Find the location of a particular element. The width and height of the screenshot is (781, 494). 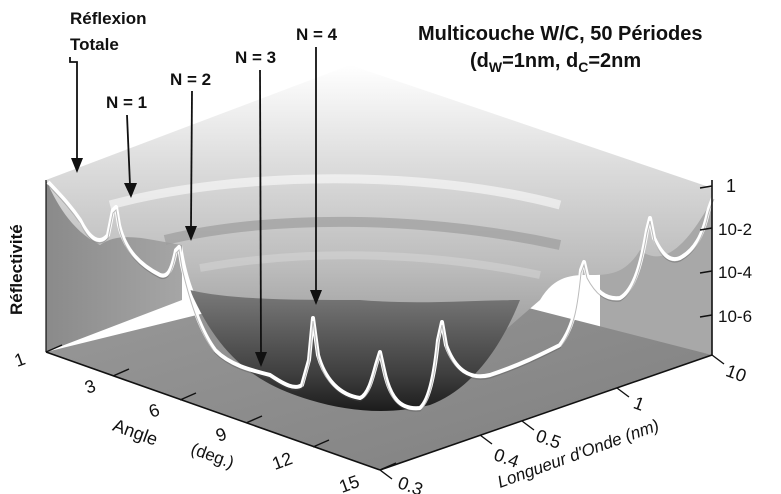

annotation-total-line1: Réflexion is located at coordinates (108, 18).